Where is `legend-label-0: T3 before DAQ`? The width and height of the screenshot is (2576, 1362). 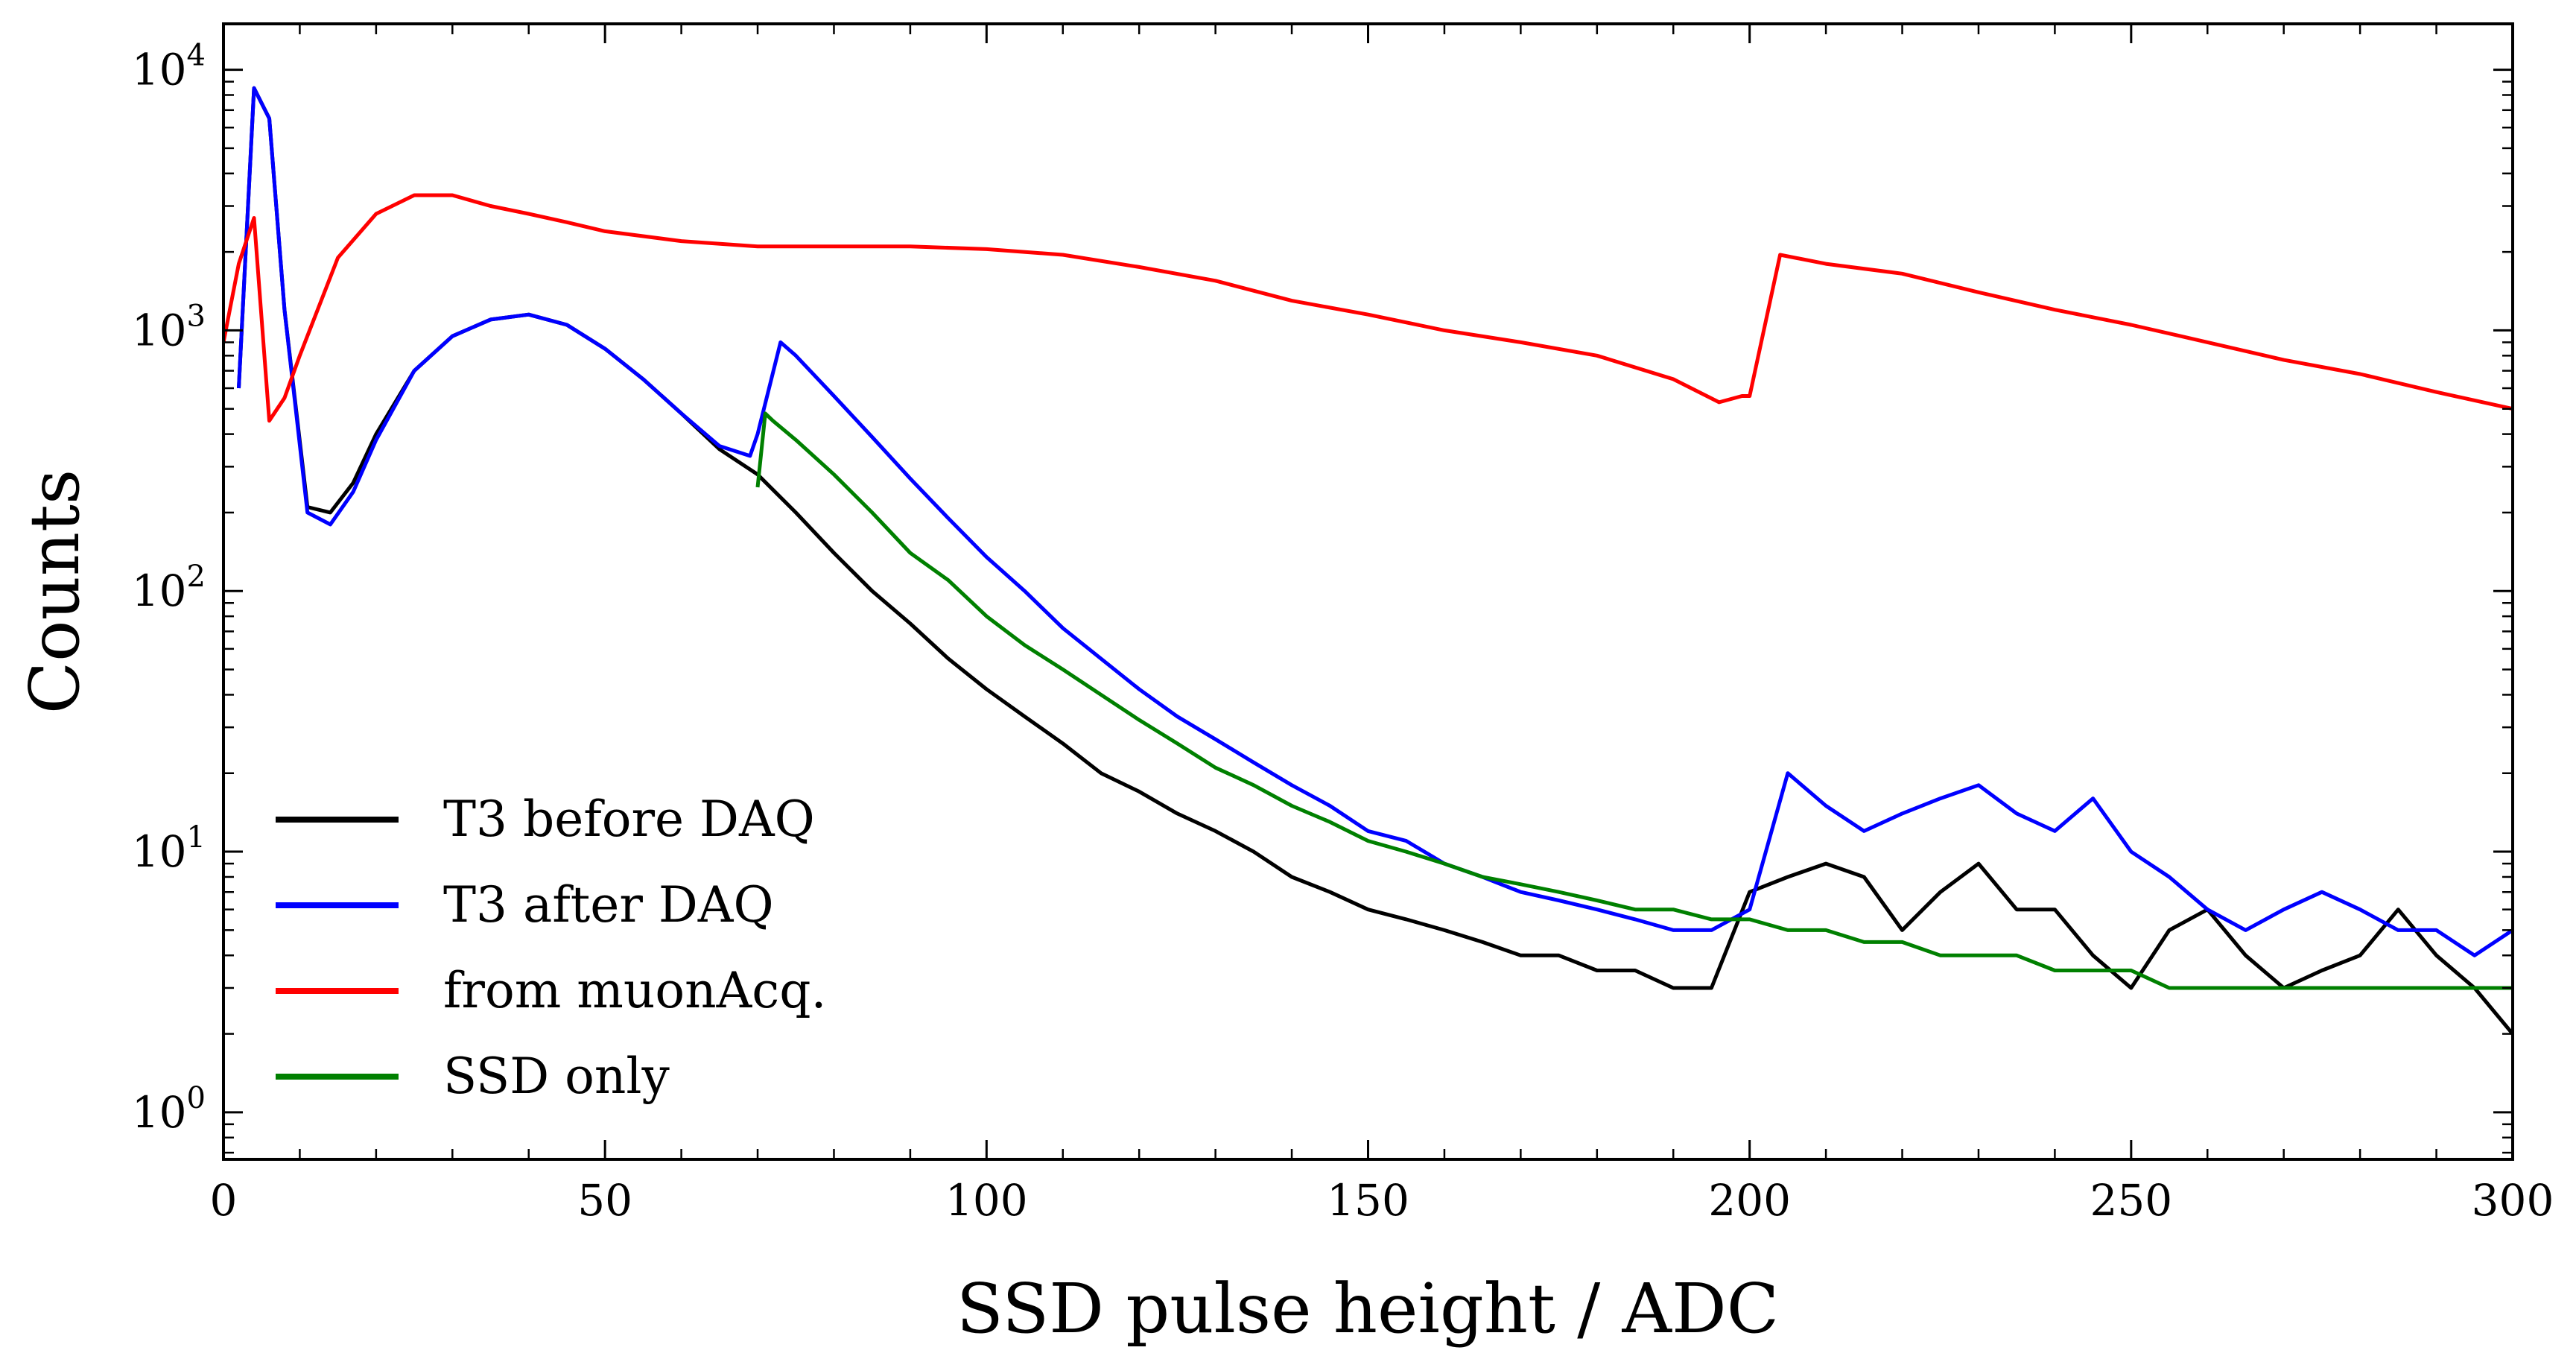 legend-label-0: T3 before DAQ is located at coordinates (629, 819).